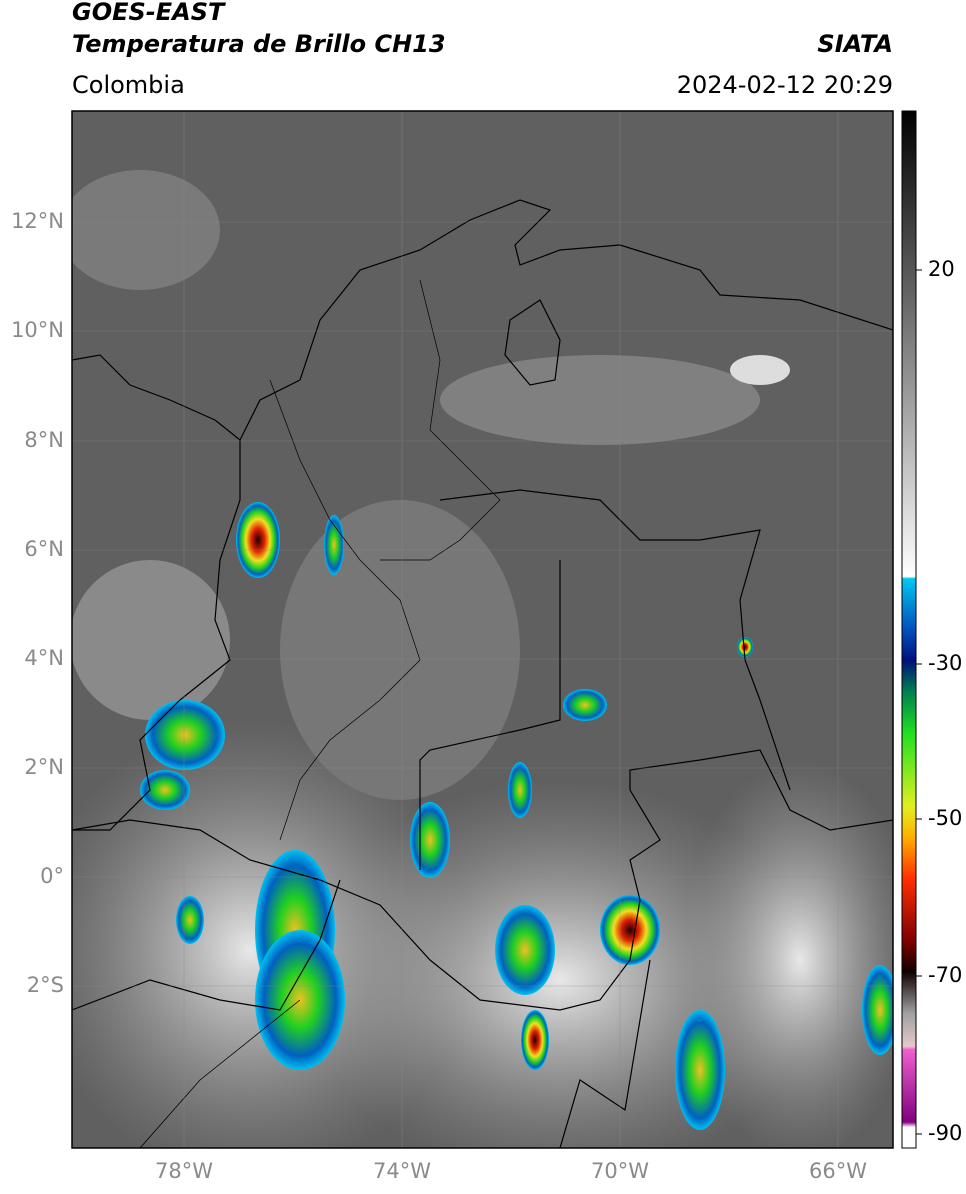  Describe the element at coordinates (259, 44) in the screenshot. I see `product-title: Temperatura de Brillo CH13` at that location.